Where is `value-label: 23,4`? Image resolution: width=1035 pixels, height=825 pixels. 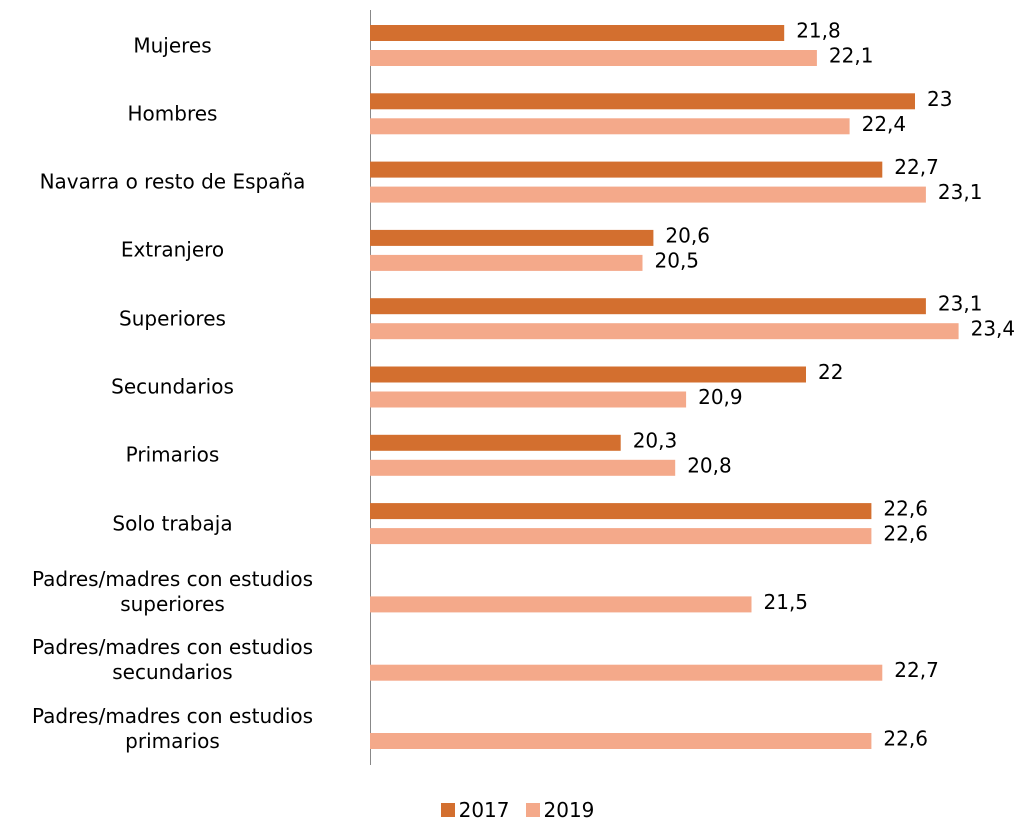 value-label: 23,4 is located at coordinates (993, 329).